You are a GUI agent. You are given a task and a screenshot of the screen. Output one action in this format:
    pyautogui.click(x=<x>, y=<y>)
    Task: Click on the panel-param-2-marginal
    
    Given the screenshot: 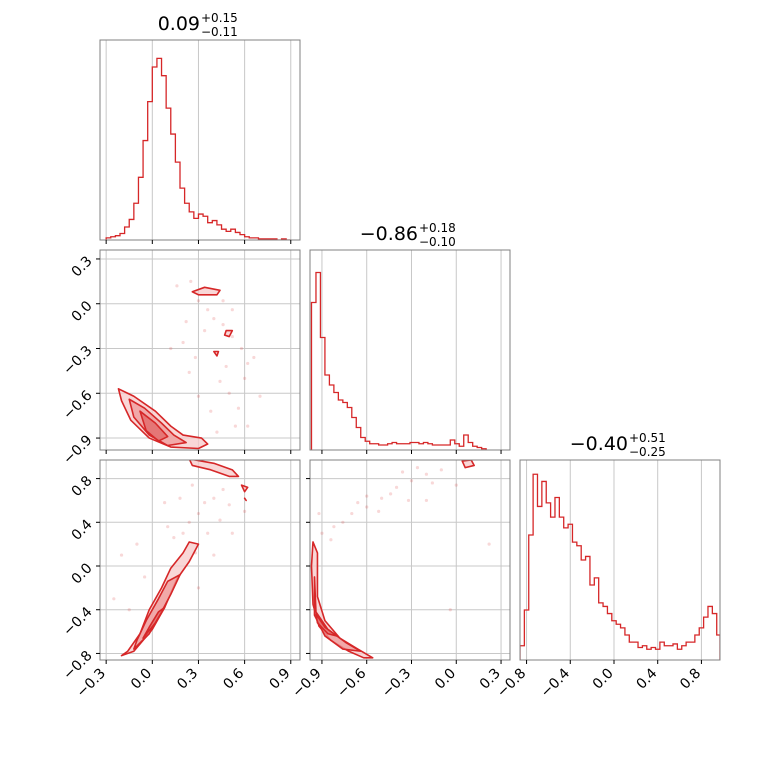 What is the action you would take?
    pyautogui.click(x=410, y=351)
    